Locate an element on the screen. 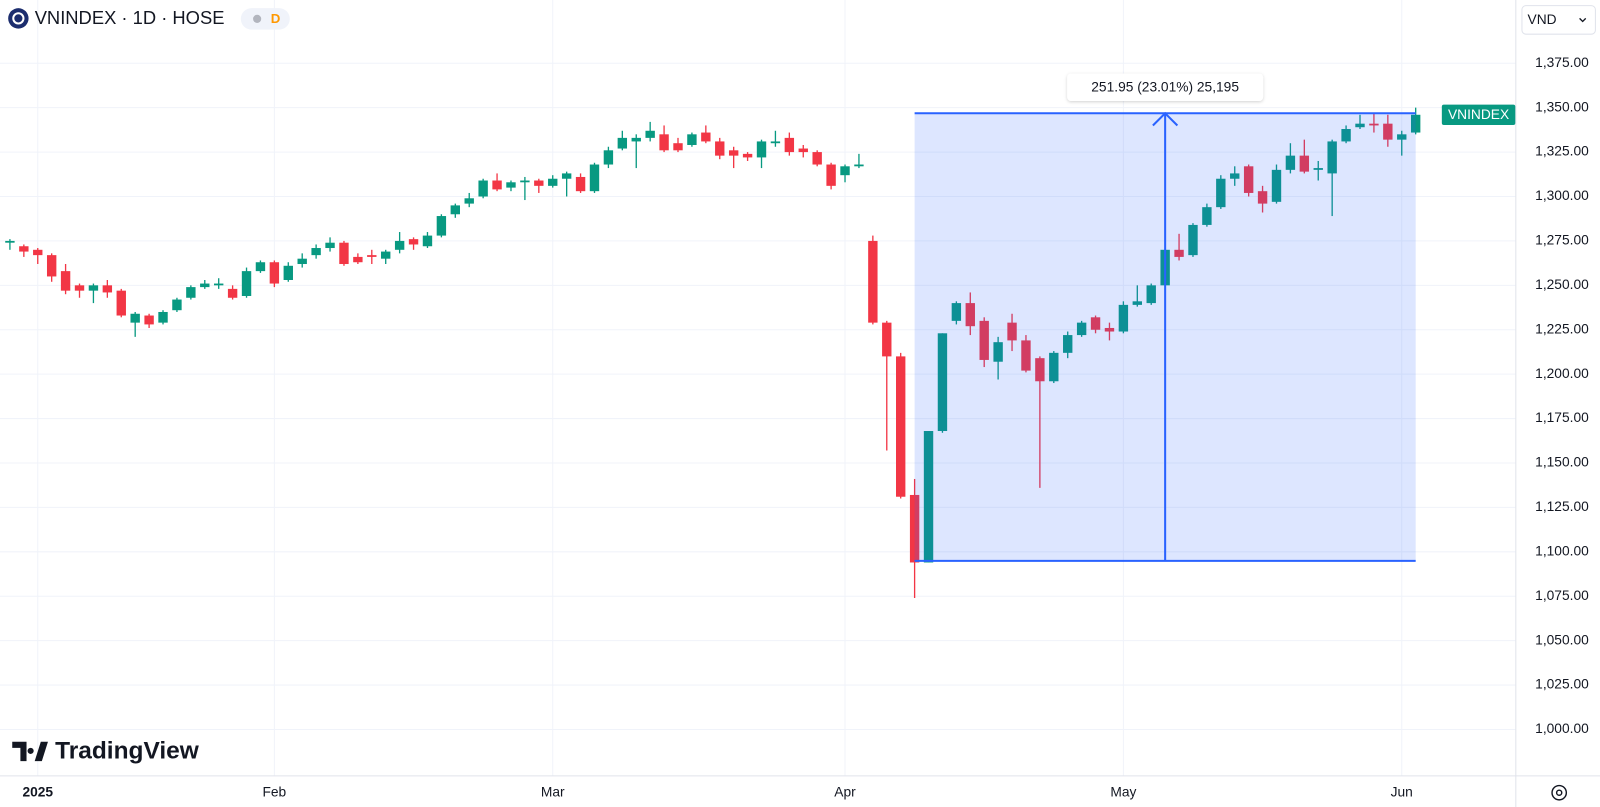  currency: VND is located at coordinates (1542, 19).